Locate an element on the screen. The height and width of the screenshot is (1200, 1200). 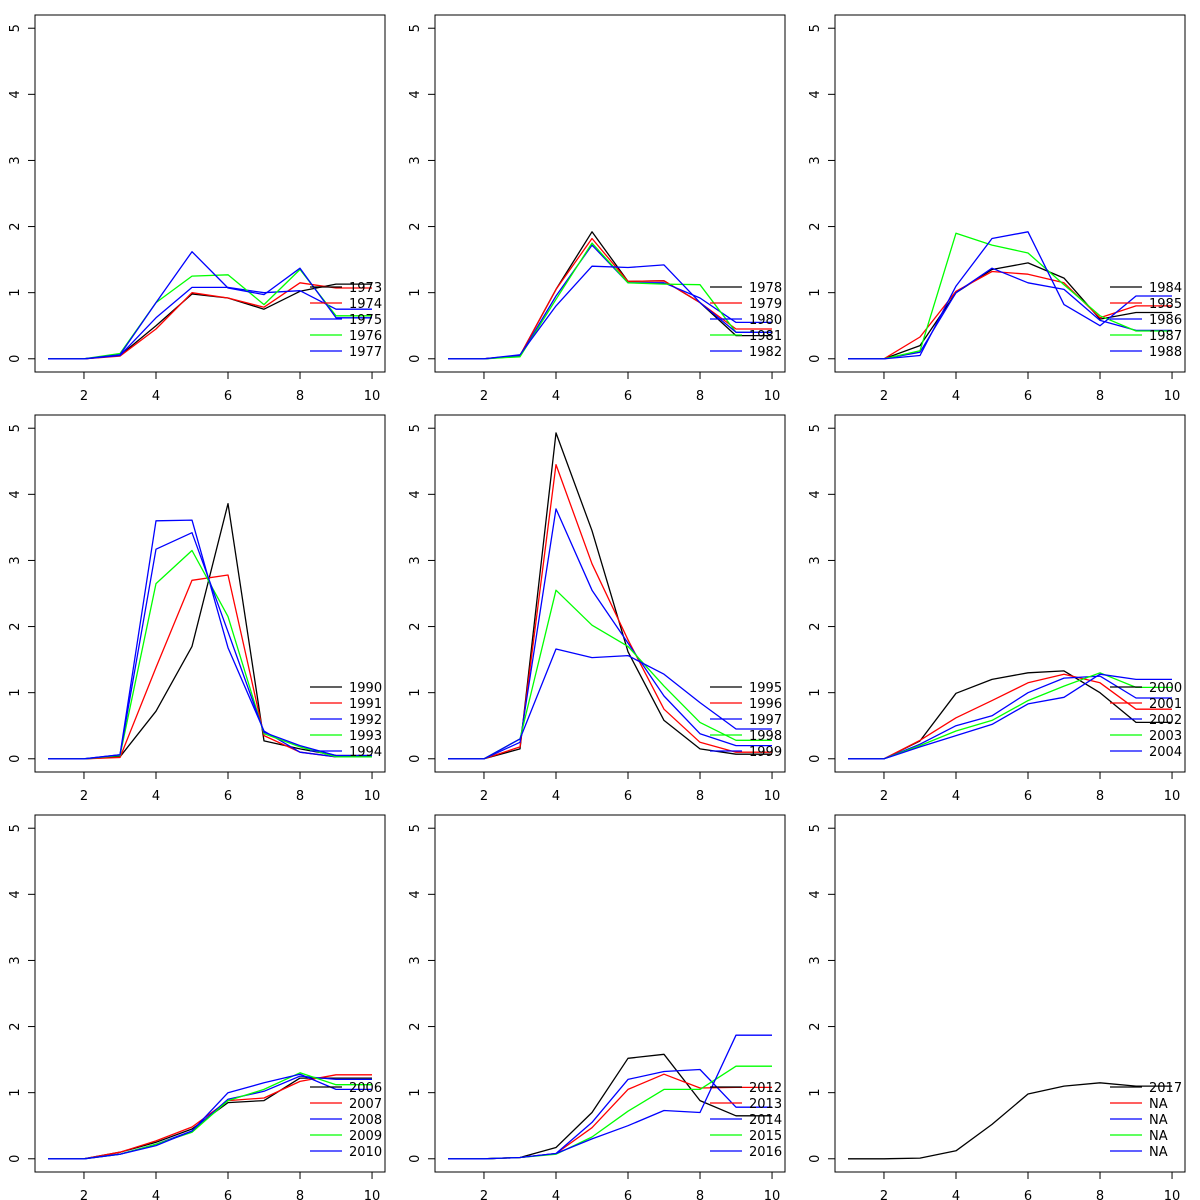
legend-label: 1997 is located at coordinates (765, 720).